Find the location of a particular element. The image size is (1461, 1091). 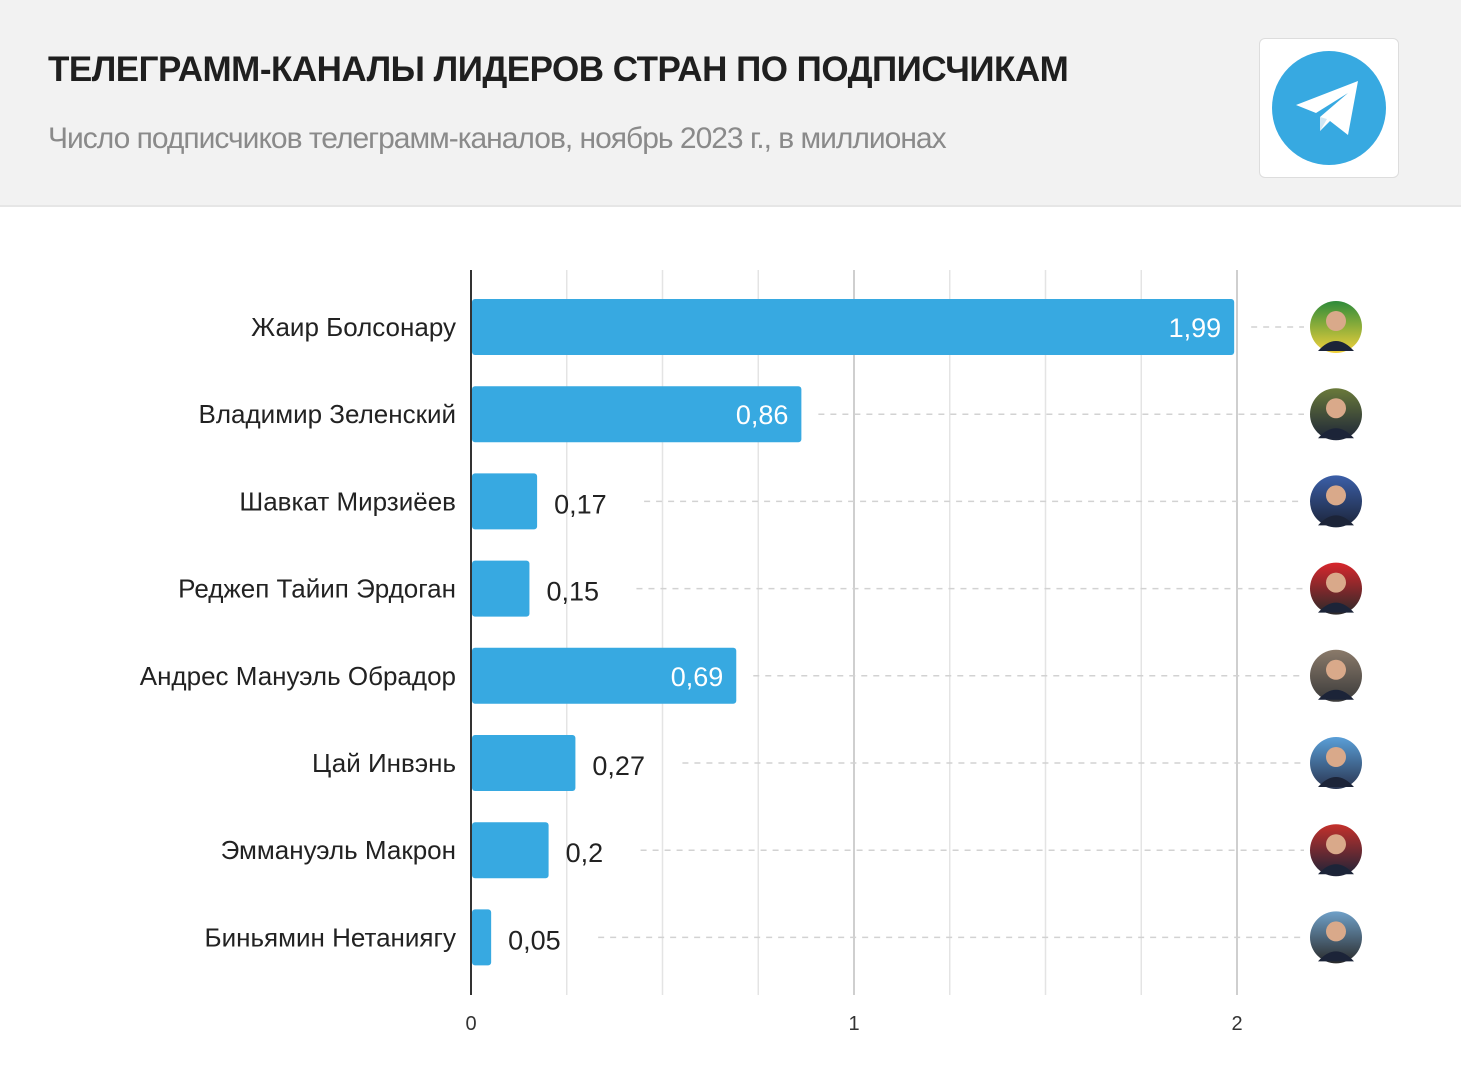

category-label: Эммануэль Макрон is located at coordinates (338, 850).